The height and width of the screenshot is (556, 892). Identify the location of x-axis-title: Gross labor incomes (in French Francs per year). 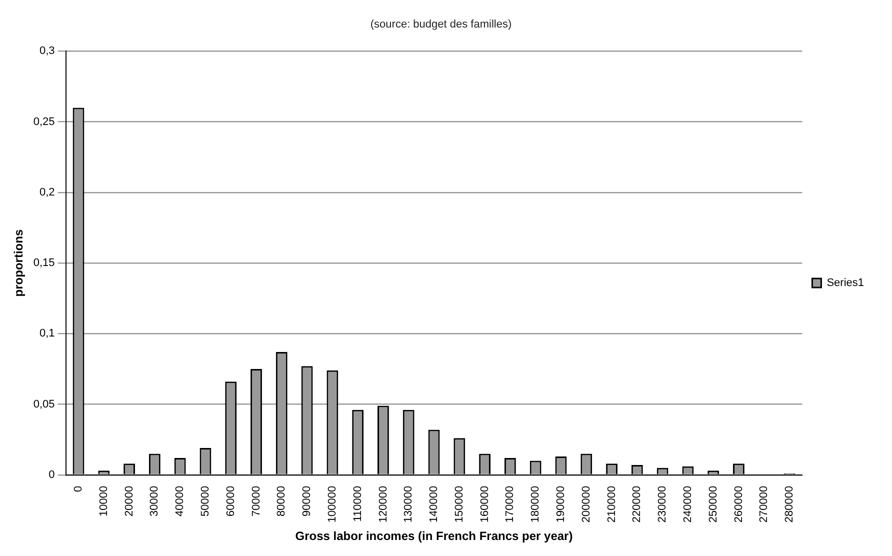
(434, 536).